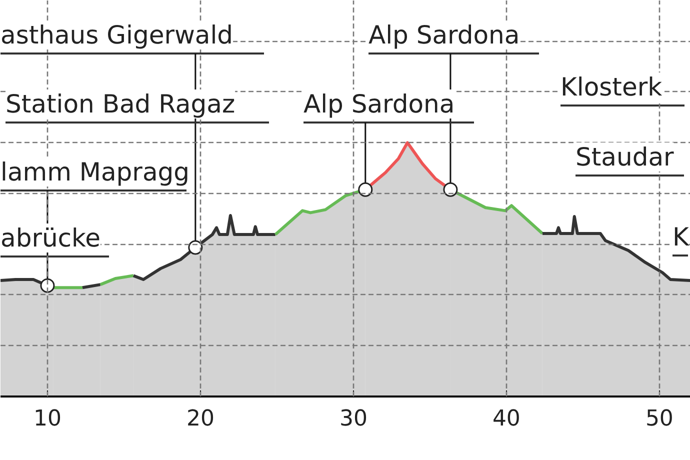  I want to click on text: Klosterk, so click(611, 87).